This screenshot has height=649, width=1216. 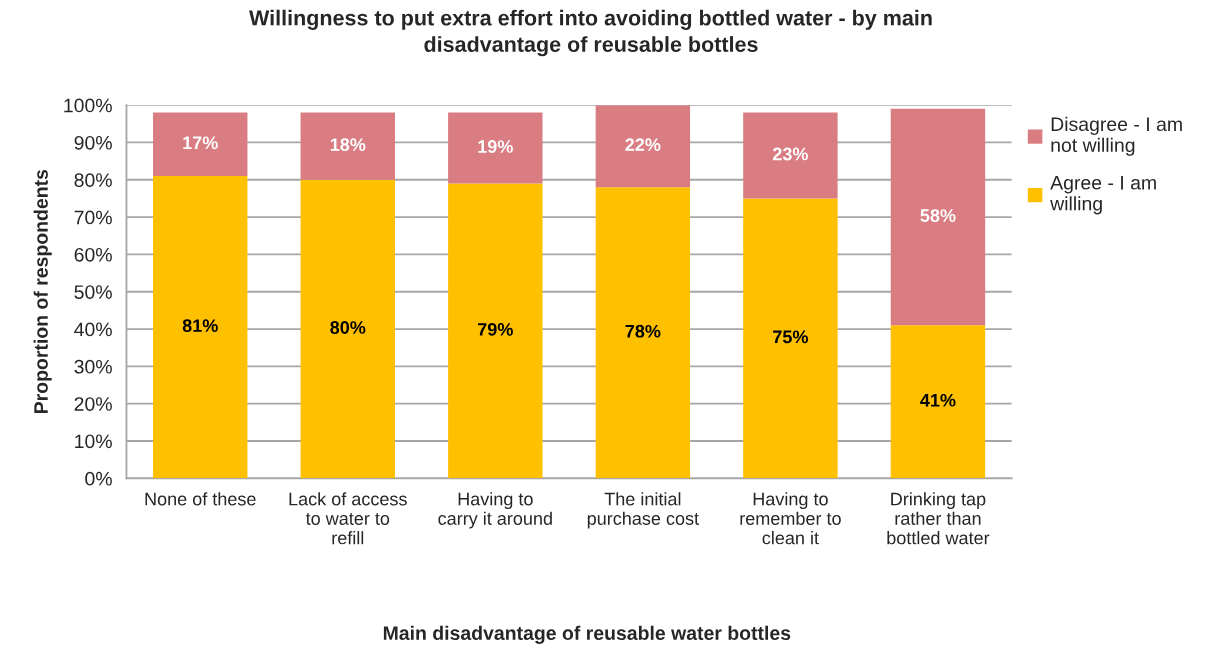 I want to click on data-label: 19%, so click(x=495, y=146).